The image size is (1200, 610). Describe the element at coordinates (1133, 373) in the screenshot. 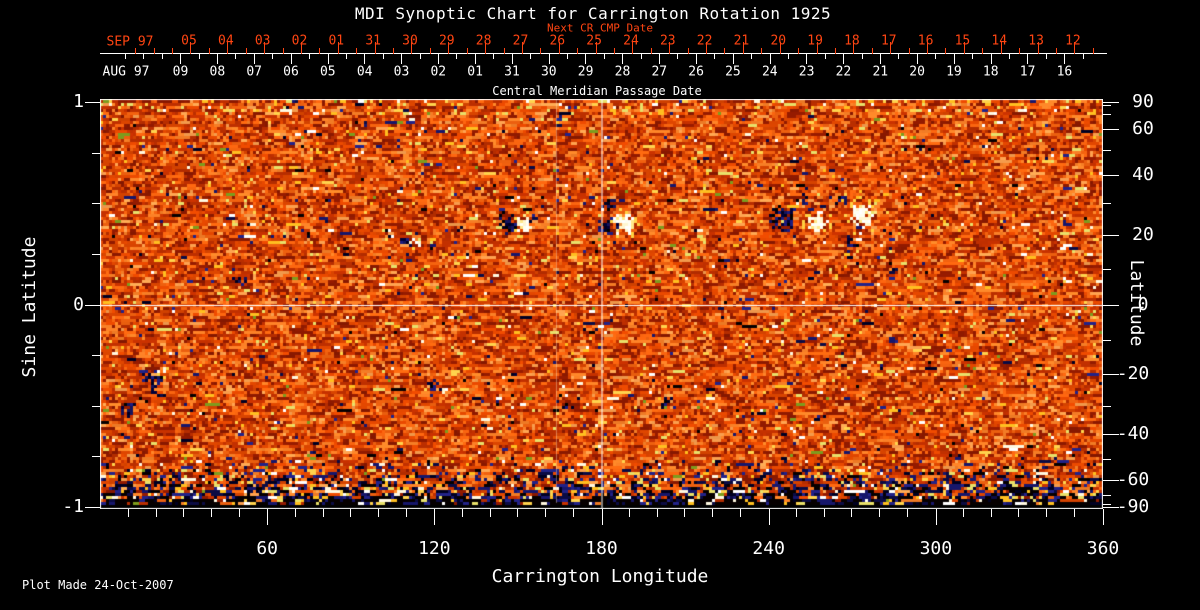

I see `latitude-tick-label: -20` at that location.